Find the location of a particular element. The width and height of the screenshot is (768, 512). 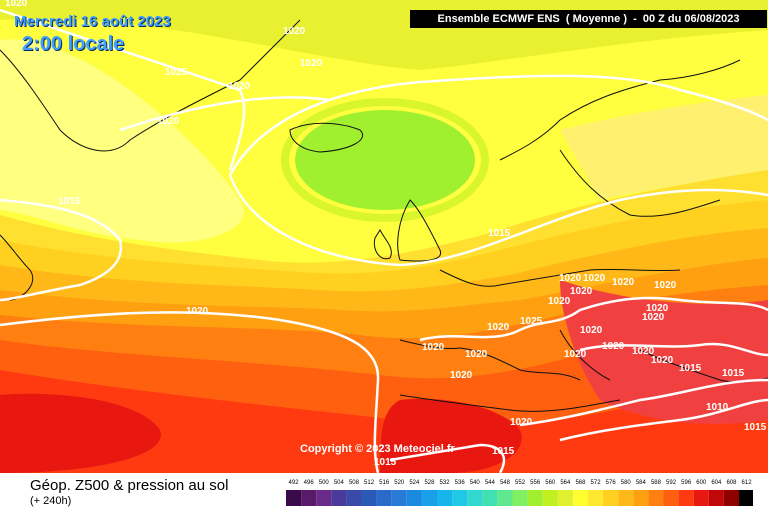

scale-tick-label: 544 is located at coordinates (490, 483).